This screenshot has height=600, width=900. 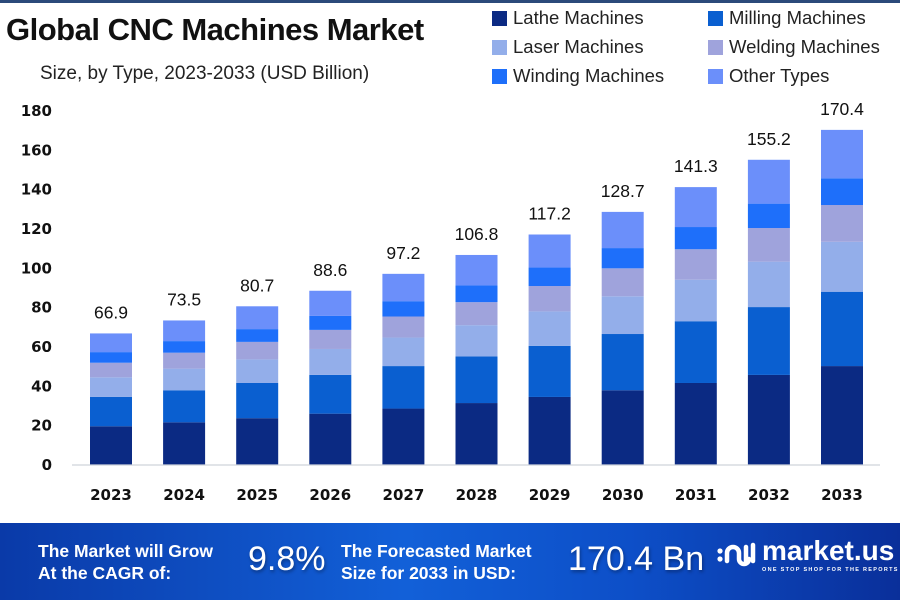 I want to click on top-border, so click(x=450, y=1).